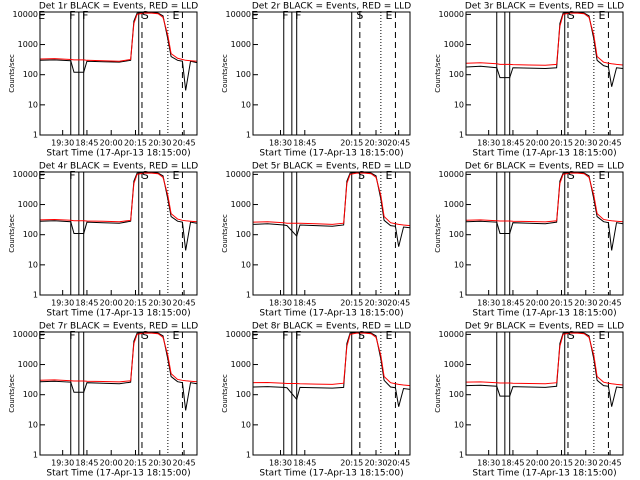 The width and height of the screenshot is (640, 480). What do you see at coordinates (118, 327) in the screenshot?
I see `chart-title: Det 7r BLACK = Events, RED = LLD` at bounding box center [118, 327].